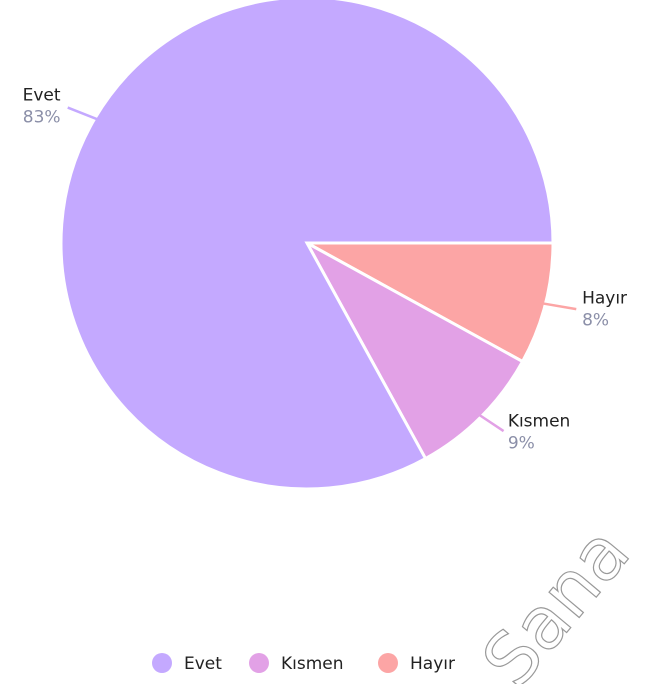 The image size is (646, 684). Describe the element at coordinates (556, 597) in the screenshot. I see `watermark: Sana` at that location.